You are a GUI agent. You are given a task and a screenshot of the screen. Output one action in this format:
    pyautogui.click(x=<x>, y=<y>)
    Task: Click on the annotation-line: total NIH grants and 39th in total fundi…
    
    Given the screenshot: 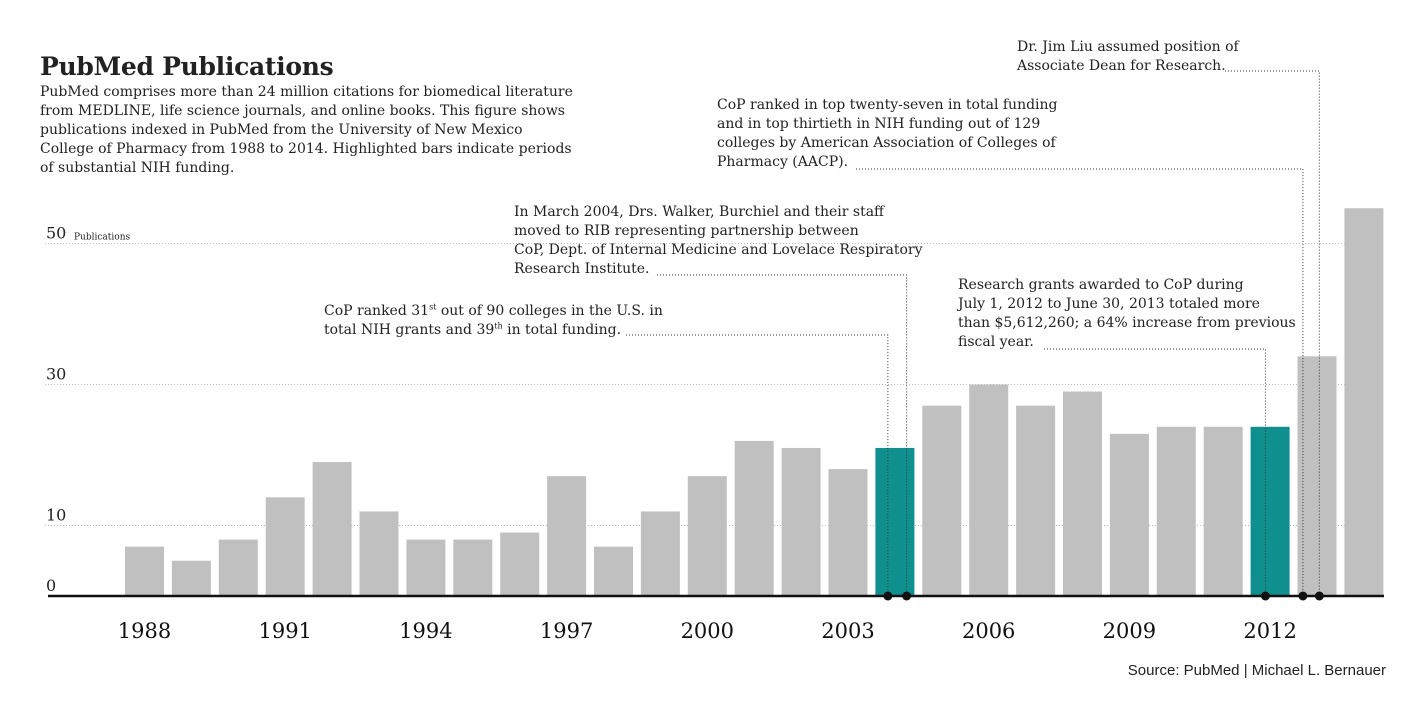 What is the action you would take?
    pyautogui.click(x=473, y=329)
    